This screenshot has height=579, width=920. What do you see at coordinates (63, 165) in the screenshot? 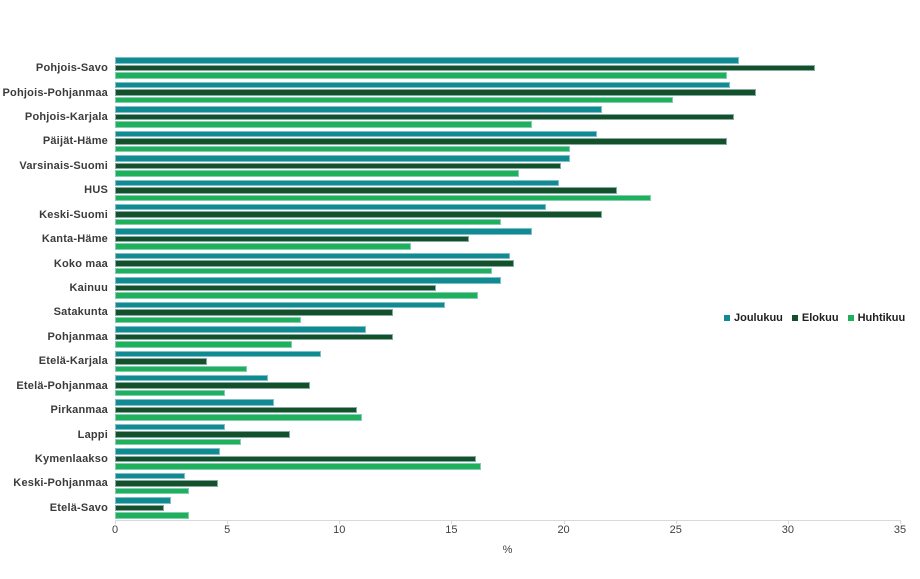
I see `category-label-varsinais-suomi: Varsinais-Suomi` at bounding box center [63, 165].